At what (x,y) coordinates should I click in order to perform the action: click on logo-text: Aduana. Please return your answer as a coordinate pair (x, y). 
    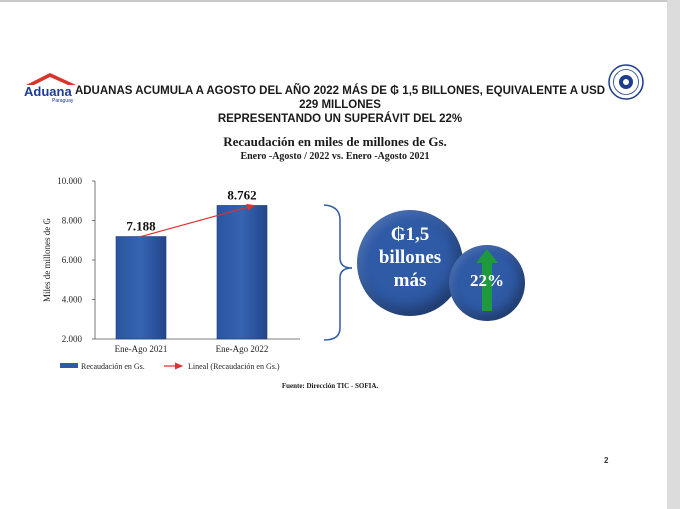
    Looking at the image, I should click on (48, 91).